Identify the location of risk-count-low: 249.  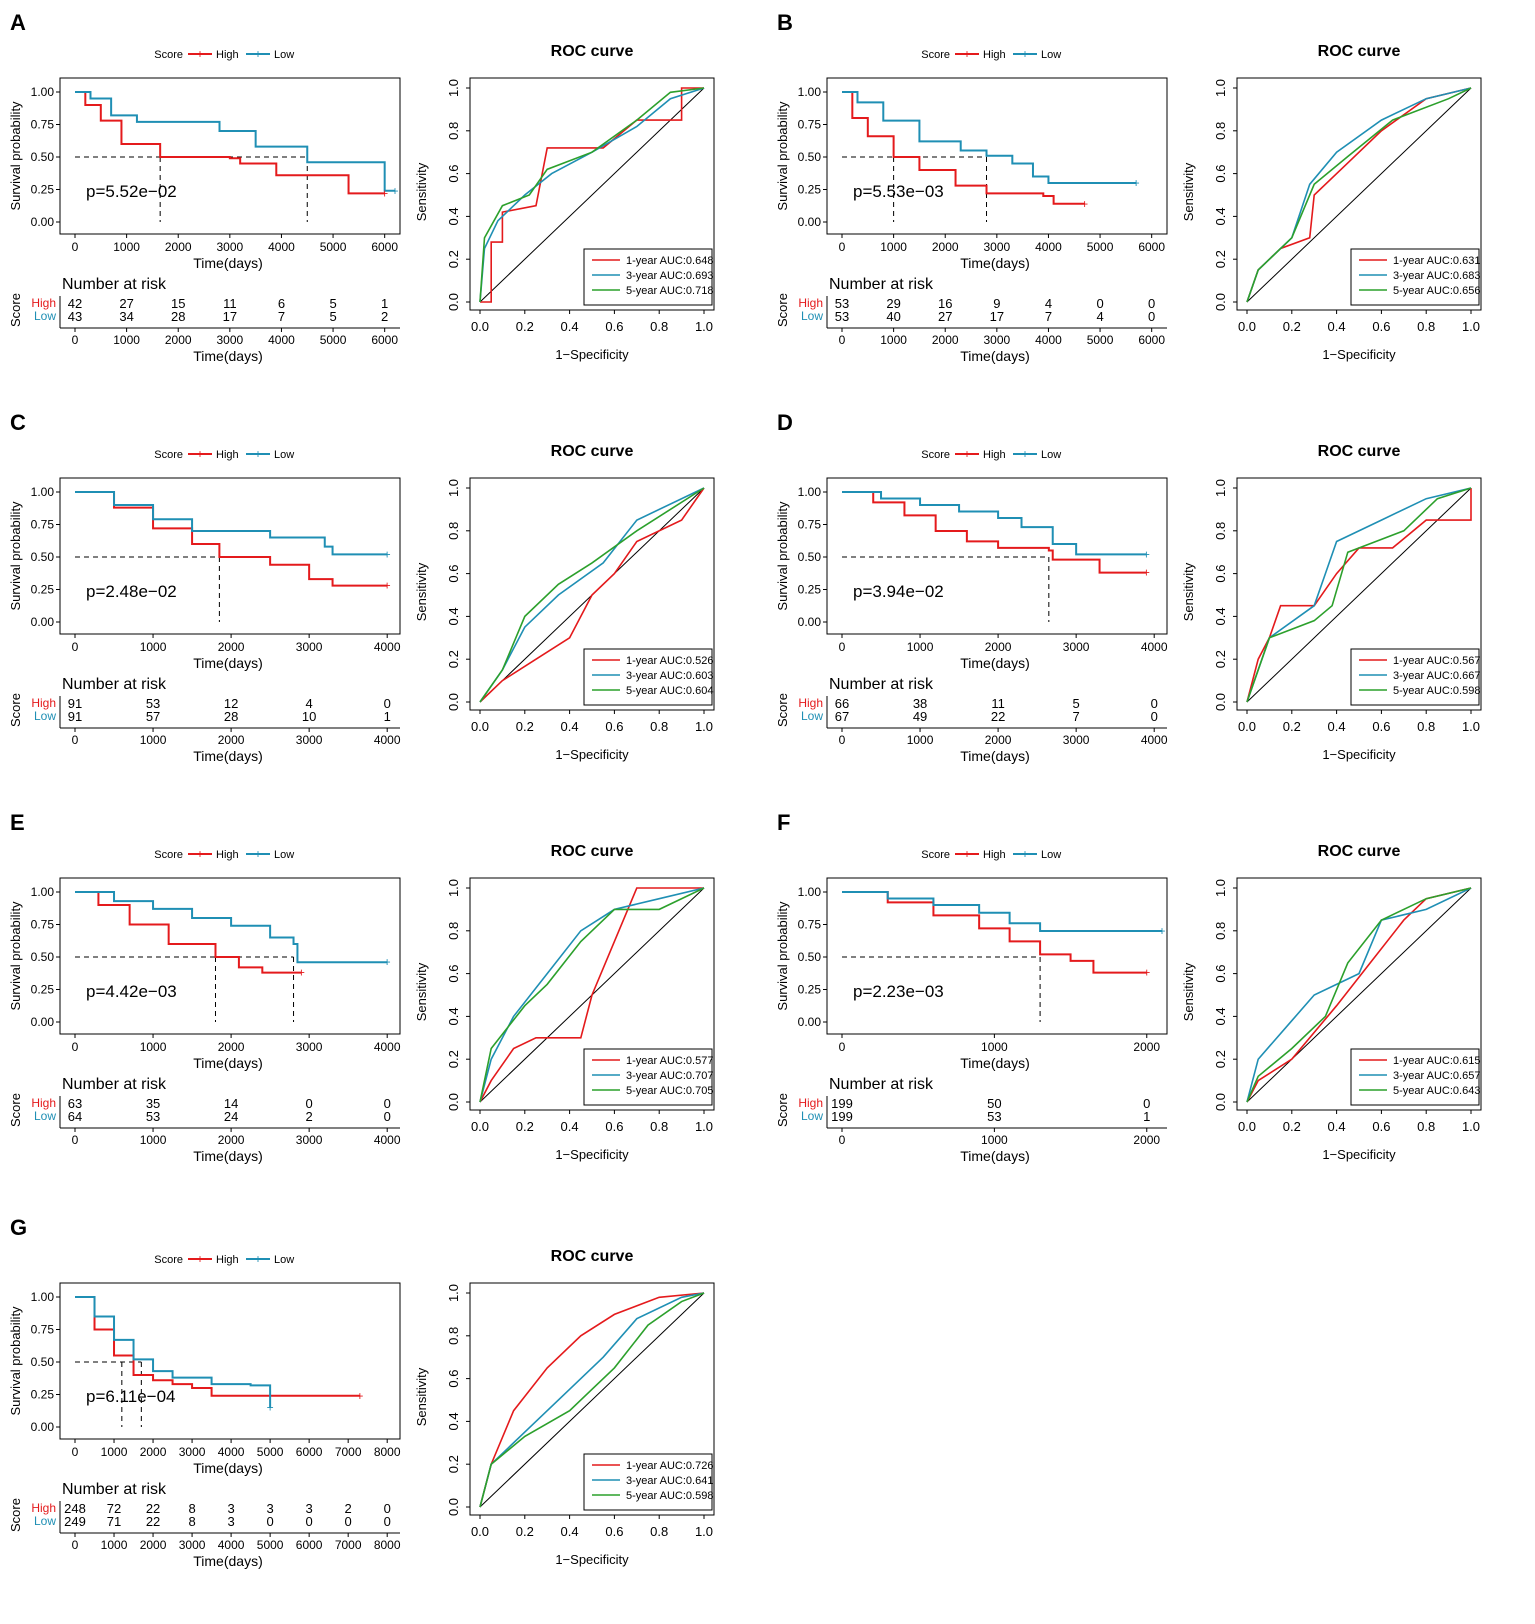
(75, 1521).